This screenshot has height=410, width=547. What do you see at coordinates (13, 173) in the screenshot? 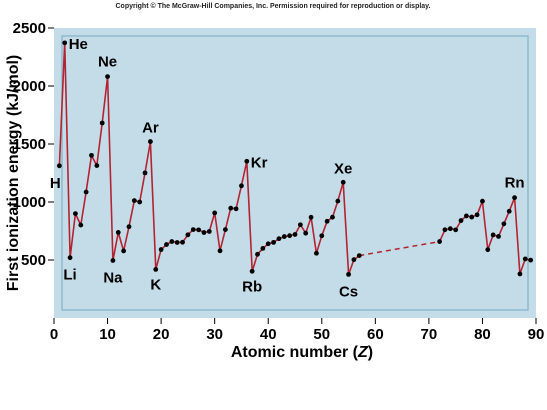
I see `y-axis-label: First ionization energy (kJ/mol)` at bounding box center [13, 173].